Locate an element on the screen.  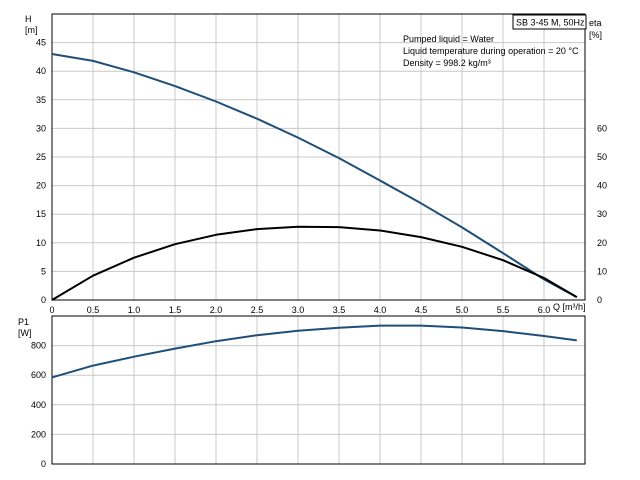
x-tick-label: 5.0 is located at coordinates (462, 310).